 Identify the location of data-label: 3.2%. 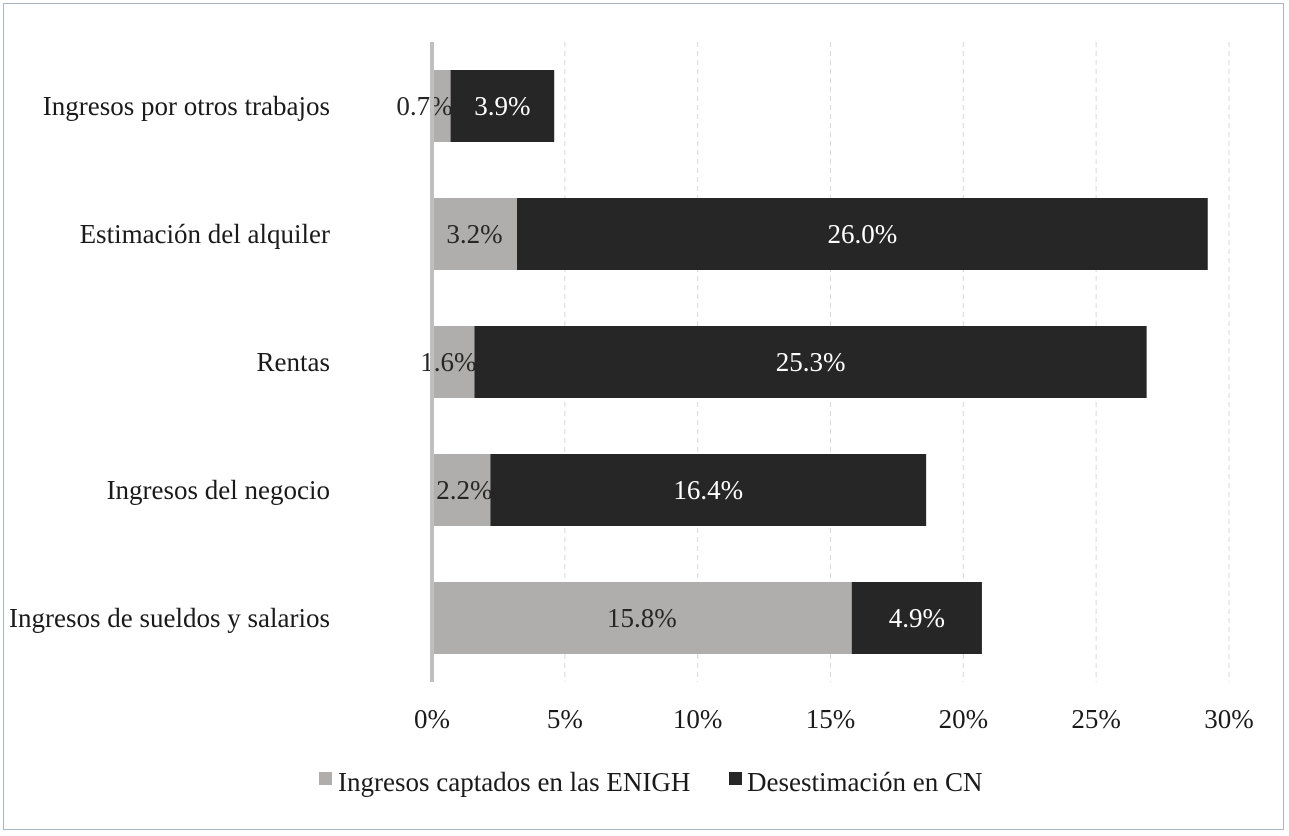
(474, 234).